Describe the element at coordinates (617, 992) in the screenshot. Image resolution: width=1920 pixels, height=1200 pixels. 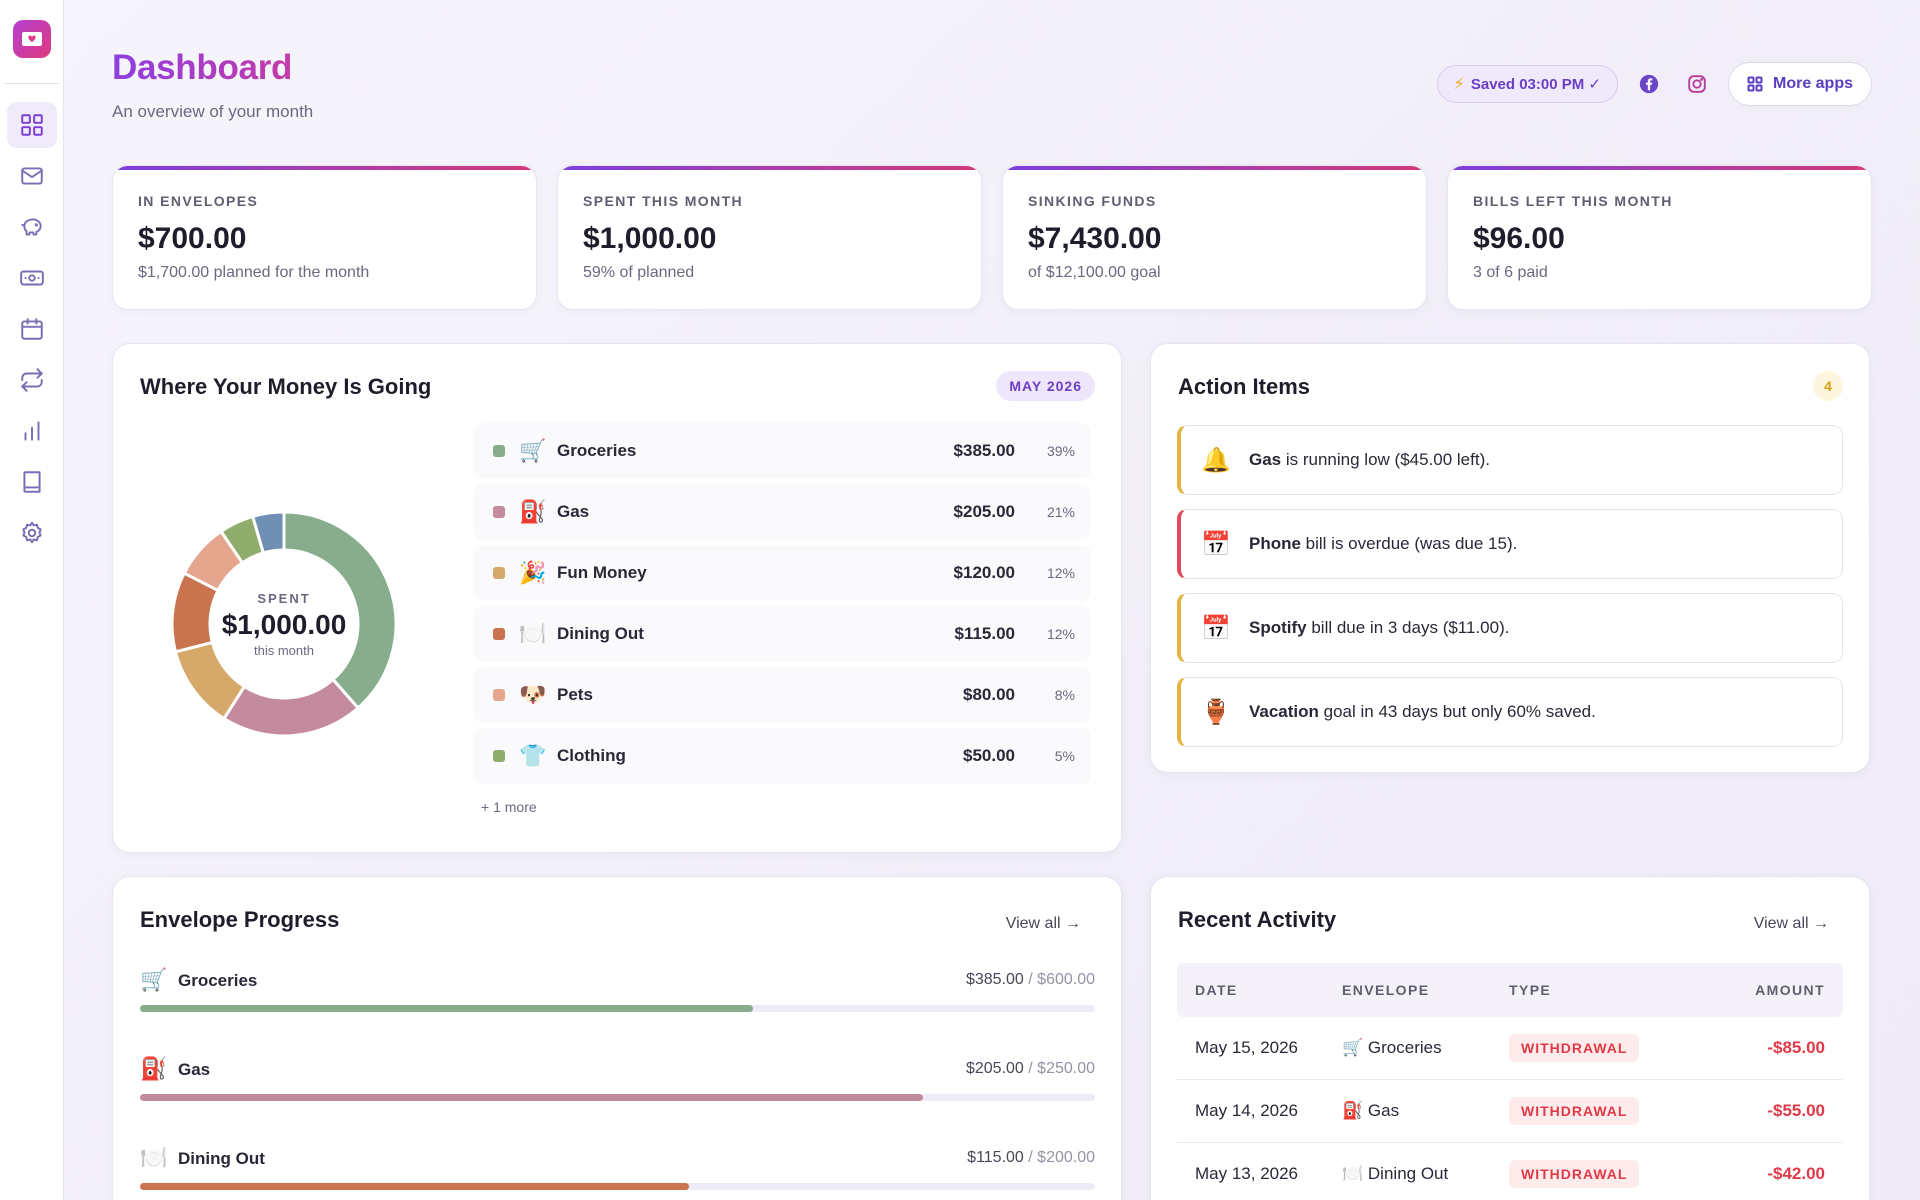
I see `envelope-row-groceries: 🛒 Groceries $385.00 / $600.00` at that location.